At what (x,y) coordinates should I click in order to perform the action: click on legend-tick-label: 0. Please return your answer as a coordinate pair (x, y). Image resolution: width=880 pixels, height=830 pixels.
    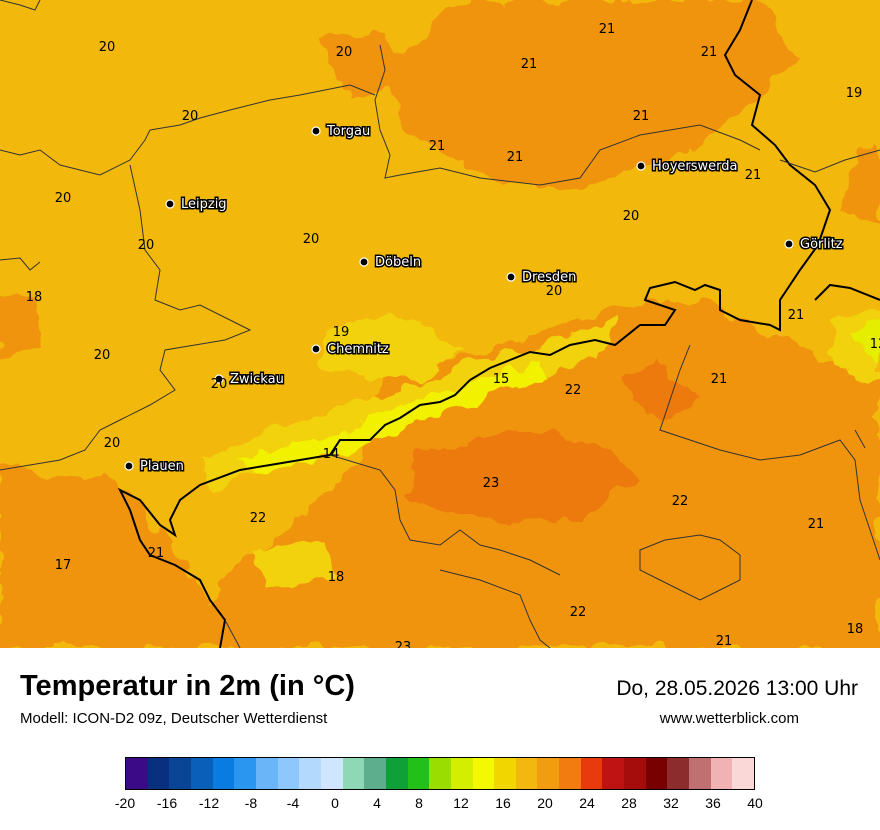
    Looking at the image, I should click on (335, 803).